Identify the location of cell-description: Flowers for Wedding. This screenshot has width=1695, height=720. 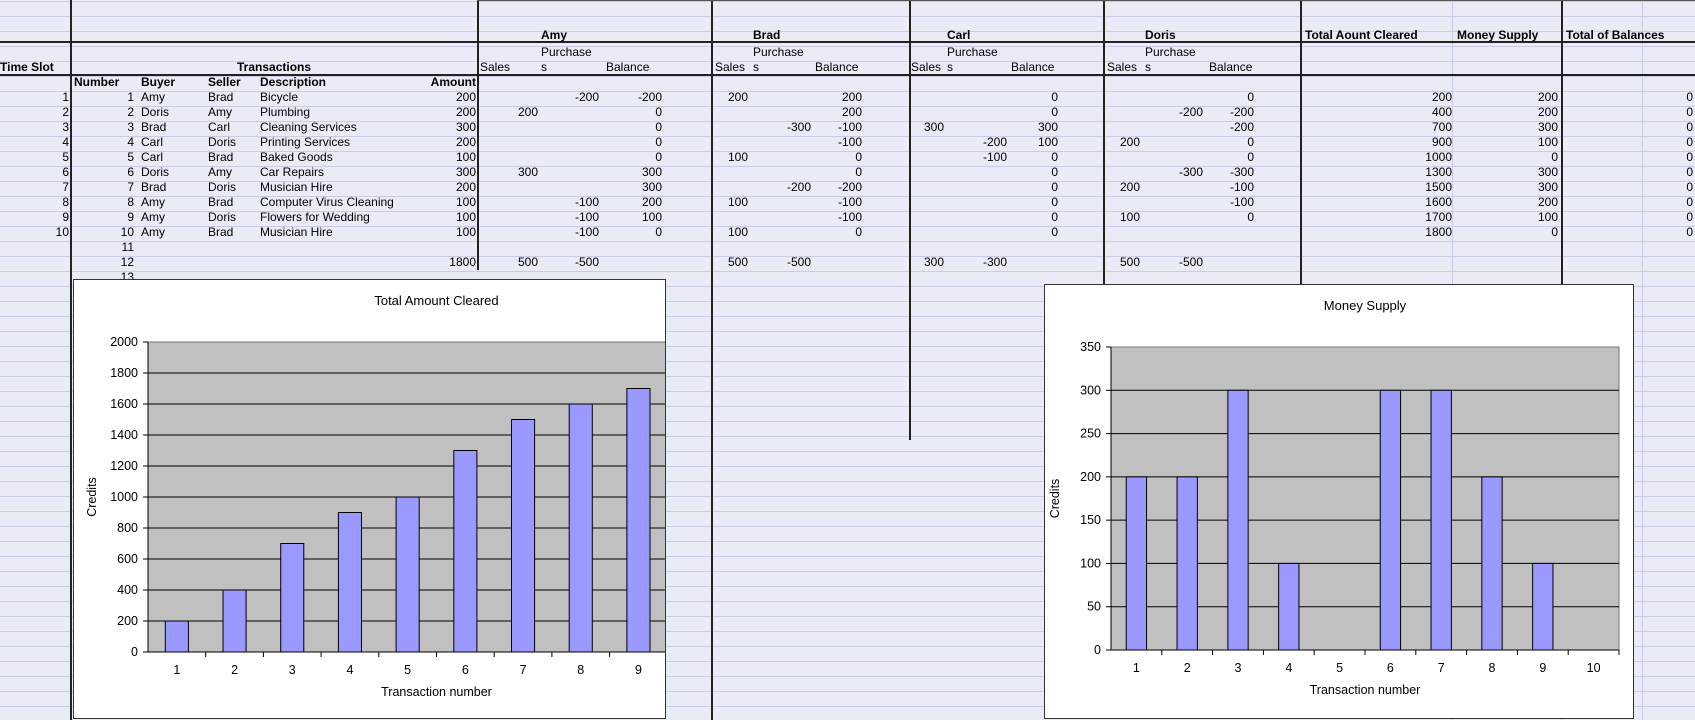
(315, 217).